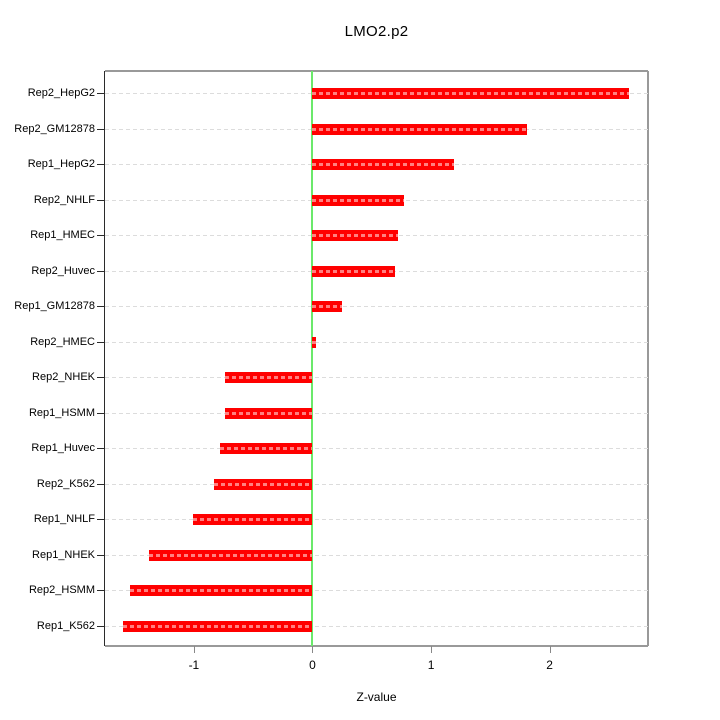 The image size is (720, 720). Describe the element at coordinates (54, 306) in the screenshot. I see `y-axis-label: Rep1_GM12878` at that location.